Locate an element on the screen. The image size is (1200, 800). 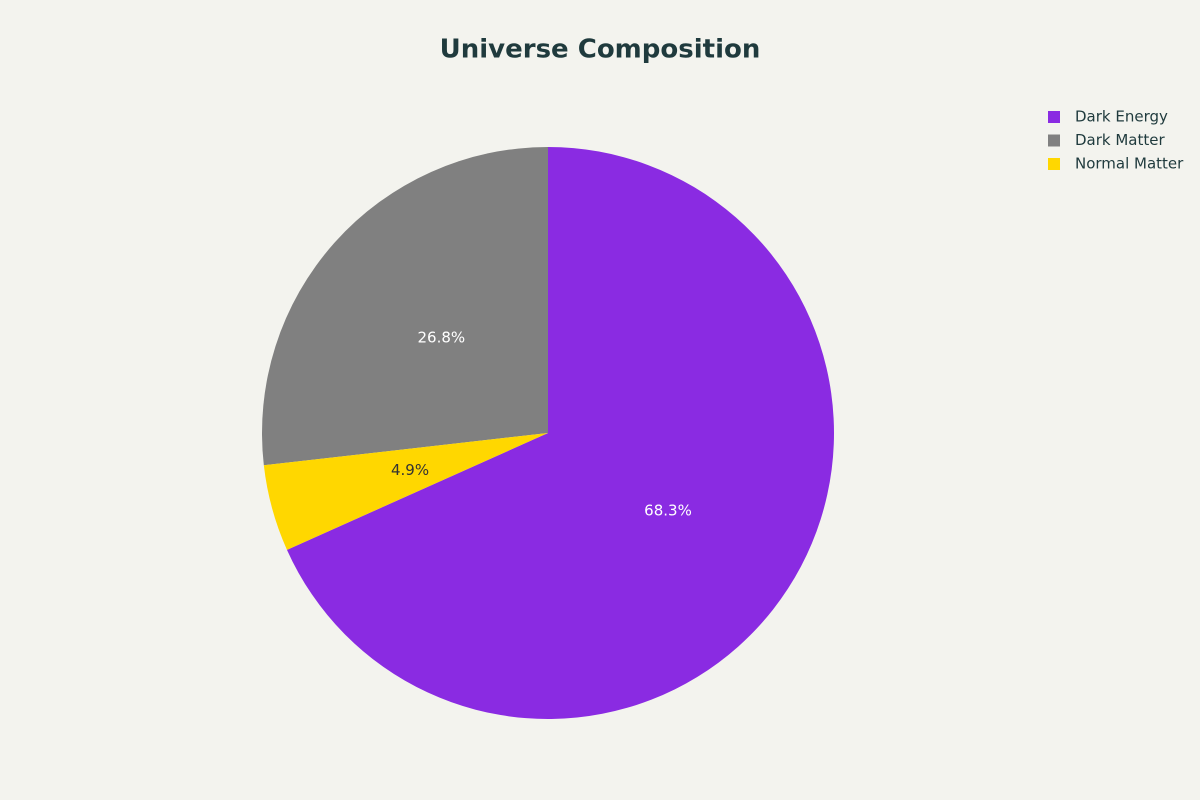
legend-label: Dark Matter is located at coordinates (1120, 140).